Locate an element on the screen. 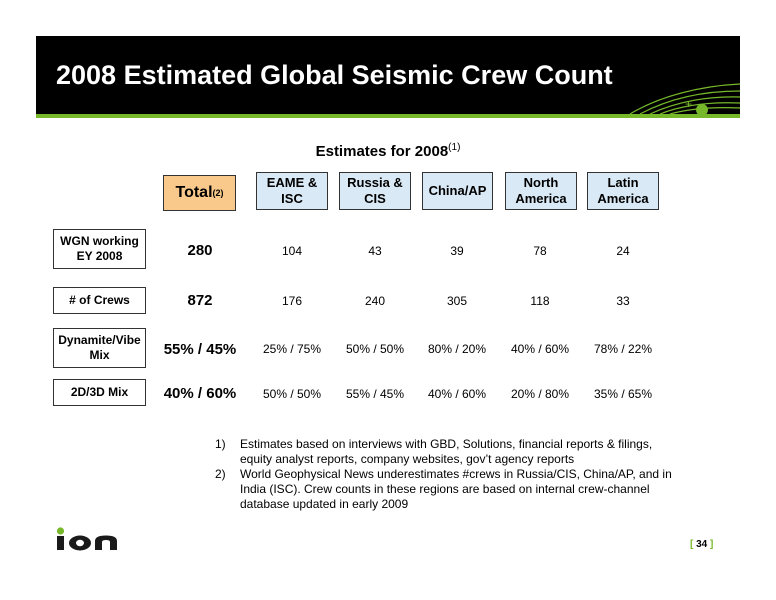  column-header-line: North is located at coordinates (541, 182).